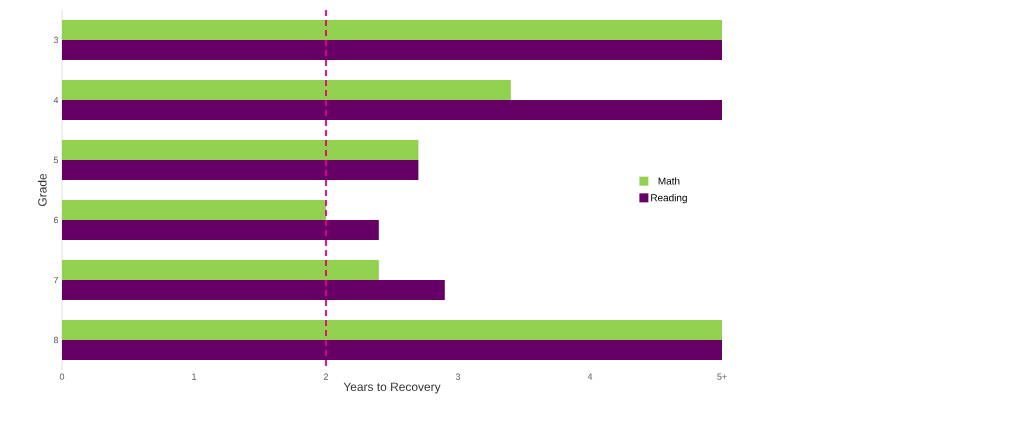  What do you see at coordinates (62, 376) in the screenshot?
I see `x-tick-label: 0` at bounding box center [62, 376].